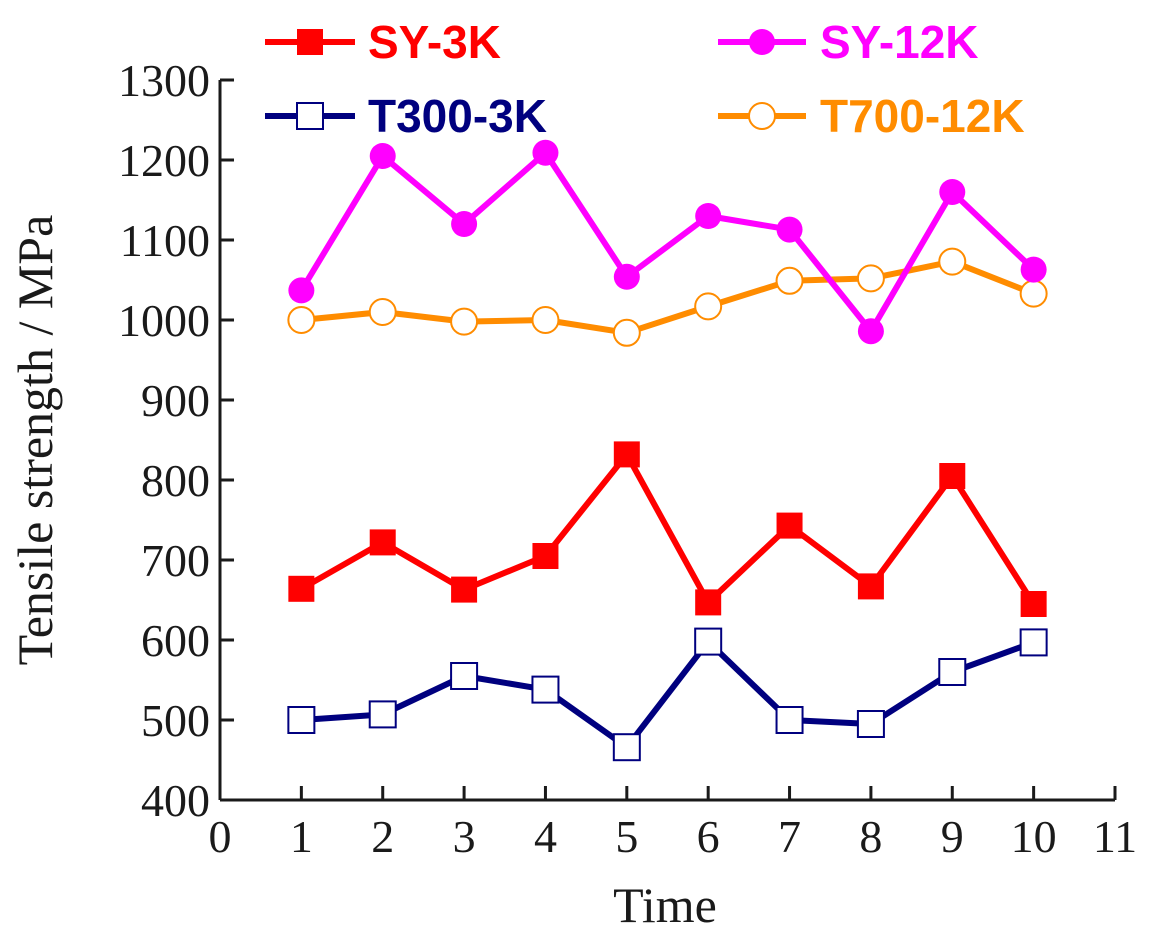 The image size is (1149, 940). What do you see at coordinates (176, 440) in the screenshot?
I see `y-ticks: 400 500 600 700 800 900 1000 1100 1200 1300` at bounding box center [176, 440].